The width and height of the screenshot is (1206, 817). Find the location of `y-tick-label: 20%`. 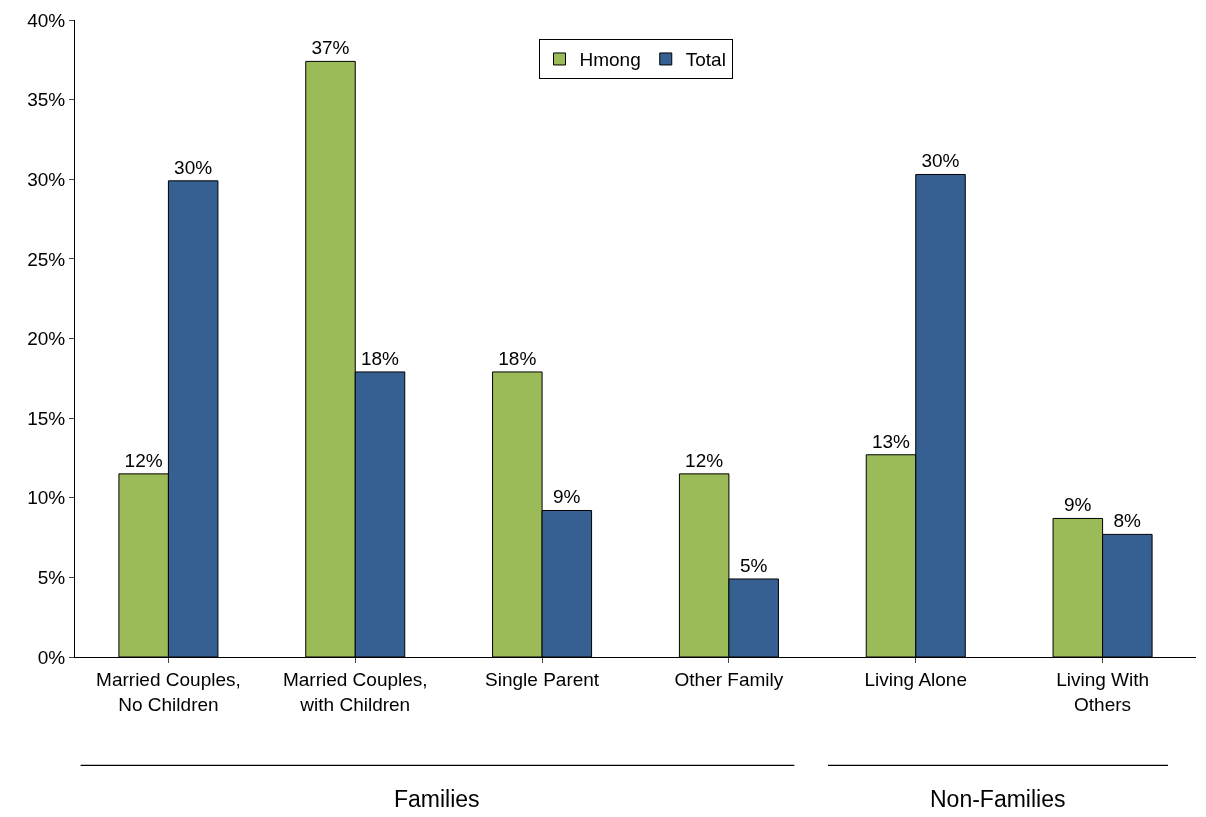

y-tick-label: 20% is located at coordinates (46, 339).